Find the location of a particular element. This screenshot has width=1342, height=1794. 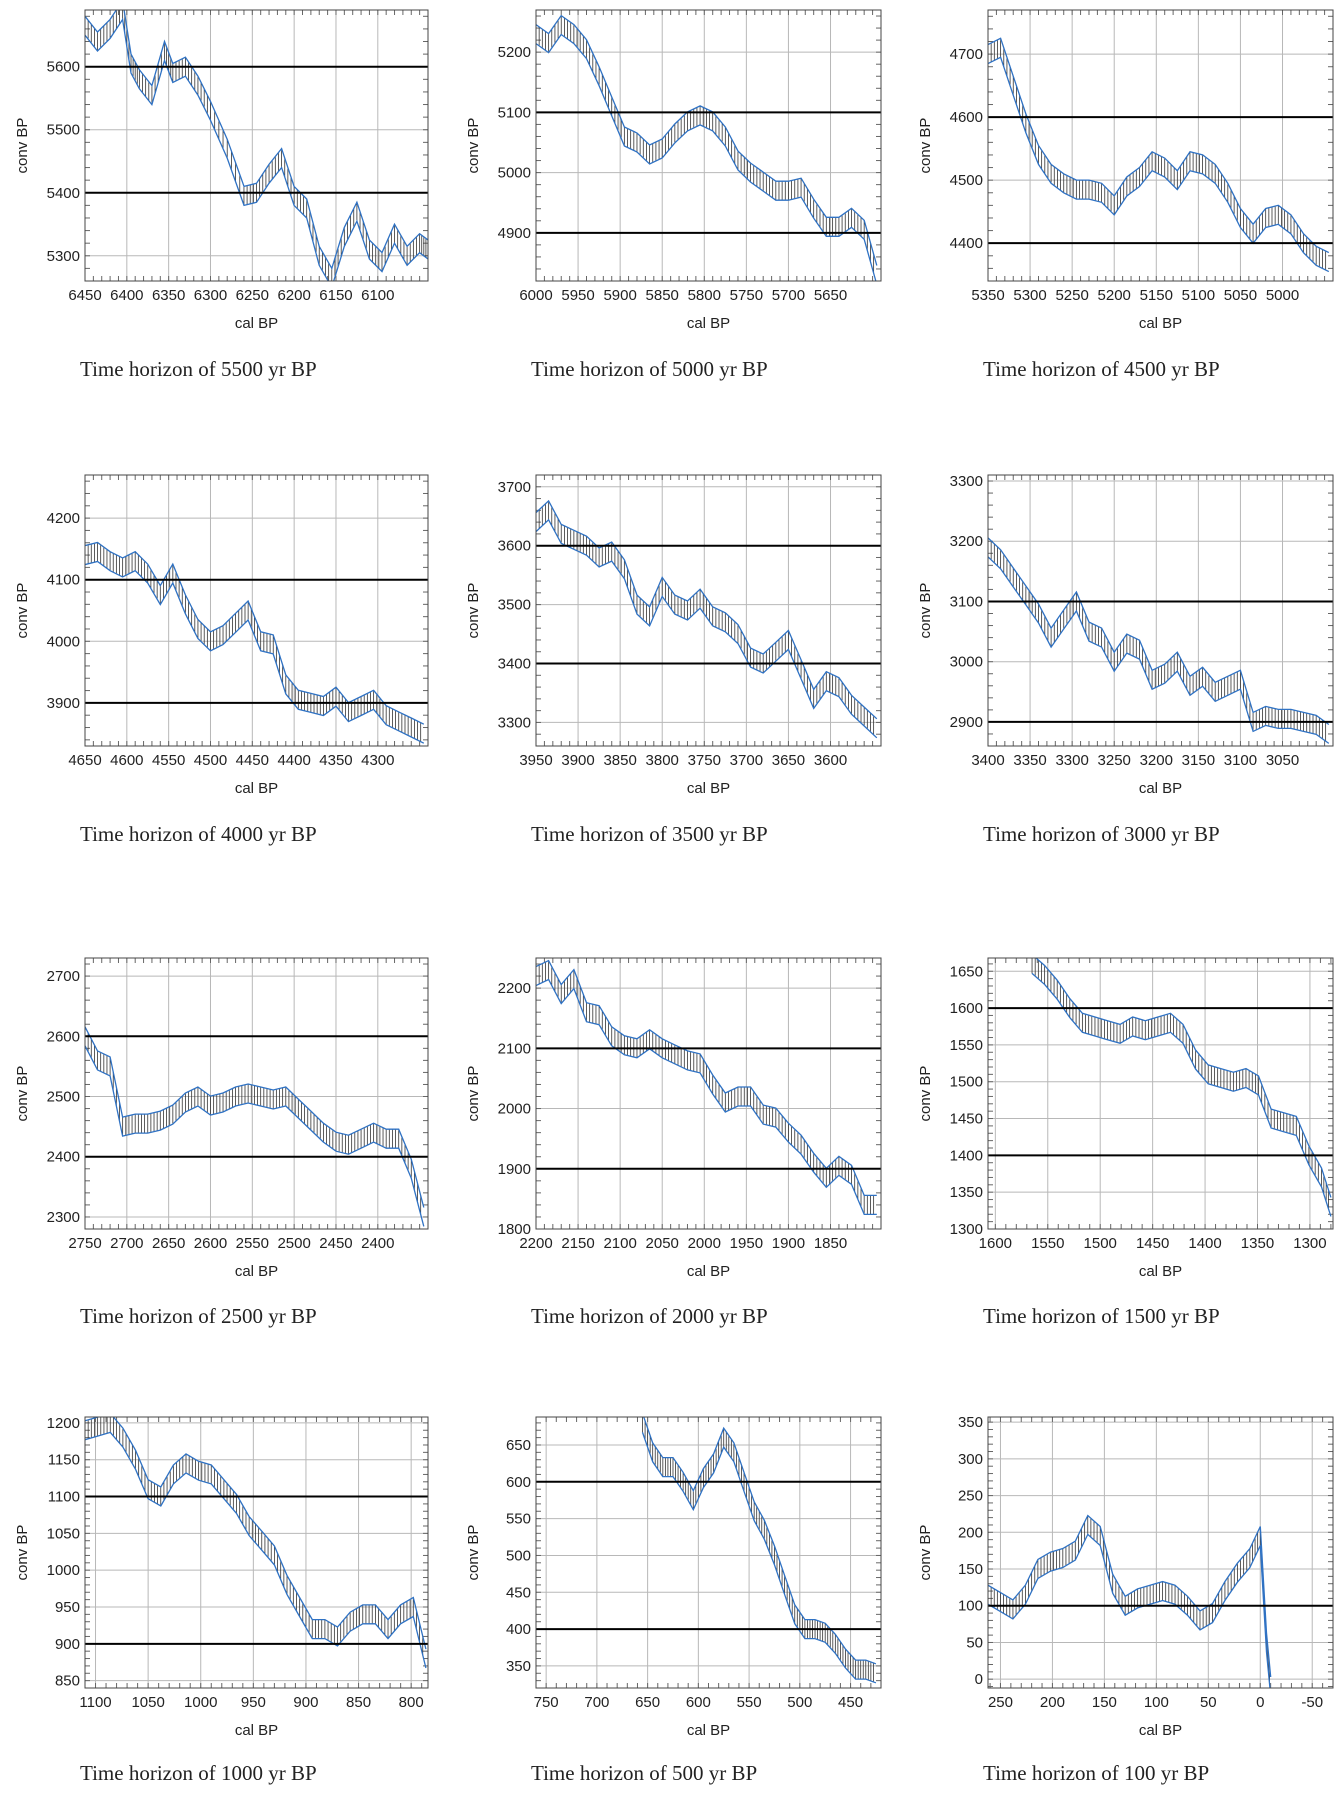

y-tick-label: 1400 is located at coordinates (966, 1155).